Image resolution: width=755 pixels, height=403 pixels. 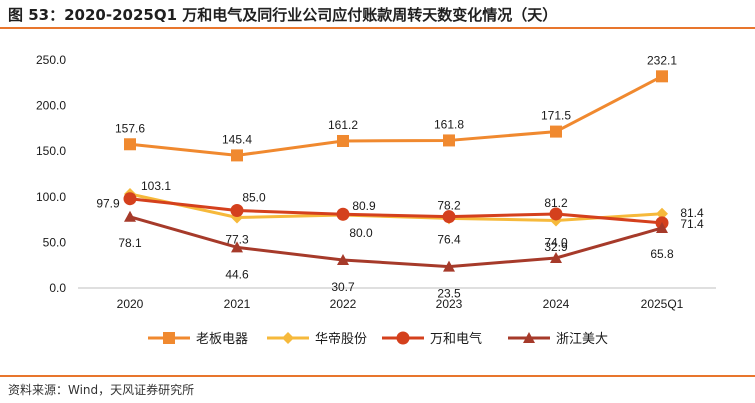 I want to click on data-label: 30.7, so click(x=343, y=287).